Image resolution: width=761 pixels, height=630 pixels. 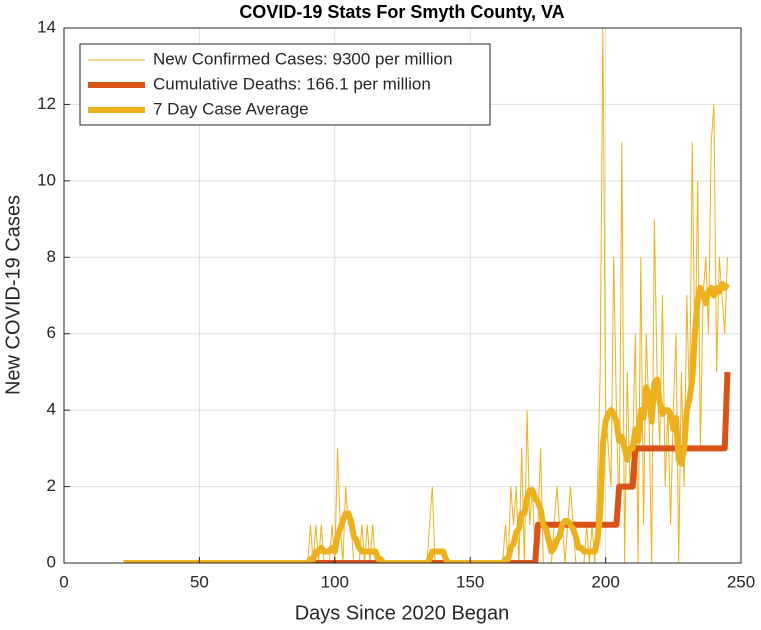 What do you see at coordinates (303, 58) in the screenshot?
I see `legend-label: New Confirmed Cases: 9300 per million` at bounding box center [303, 58].